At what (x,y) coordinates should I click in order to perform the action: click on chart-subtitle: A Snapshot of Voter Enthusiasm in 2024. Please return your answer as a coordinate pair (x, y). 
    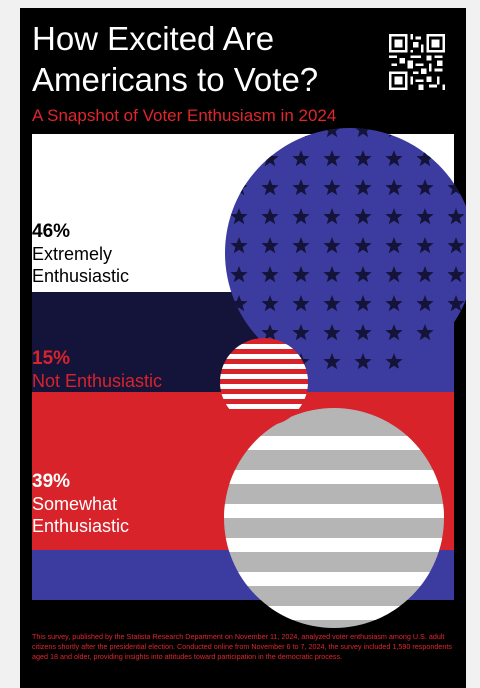
    Looking at the image, I should click on (184, 115).